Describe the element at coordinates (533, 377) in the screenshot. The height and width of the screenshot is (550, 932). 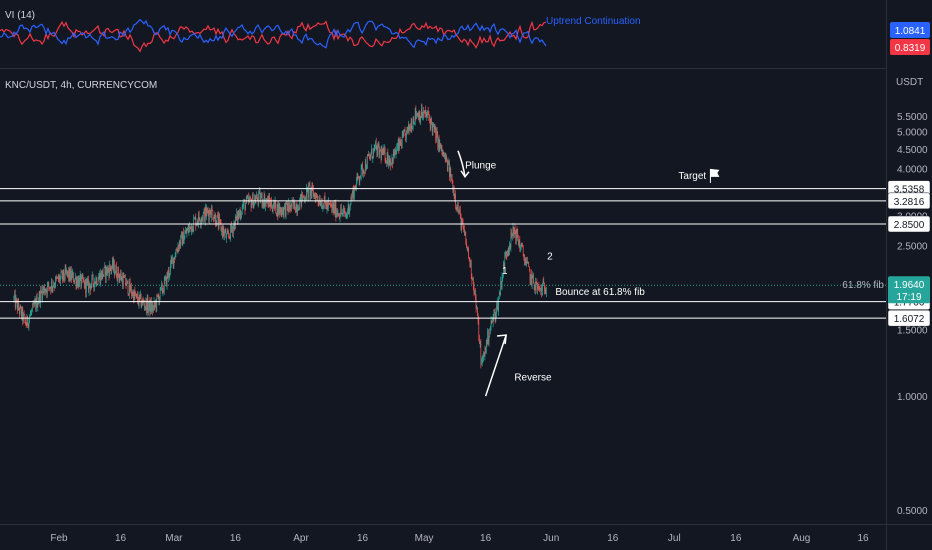
I see `annotation-text: Reverse` at that location.